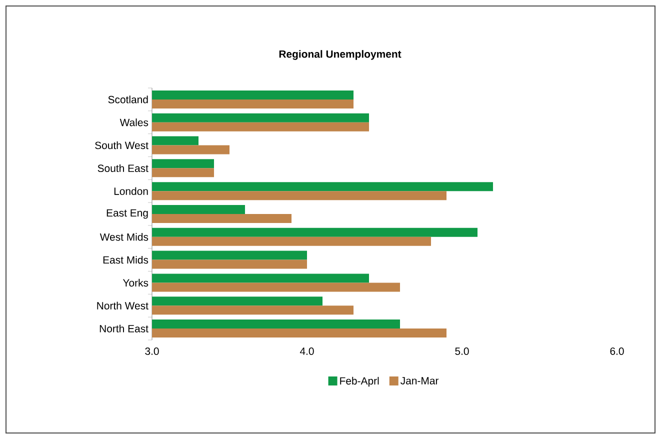 The height and width of the screenshot is (439, 661). Describe the element at coordinates (121, 145) in the screenshot. I see `y-tick-label: South West` at that location.